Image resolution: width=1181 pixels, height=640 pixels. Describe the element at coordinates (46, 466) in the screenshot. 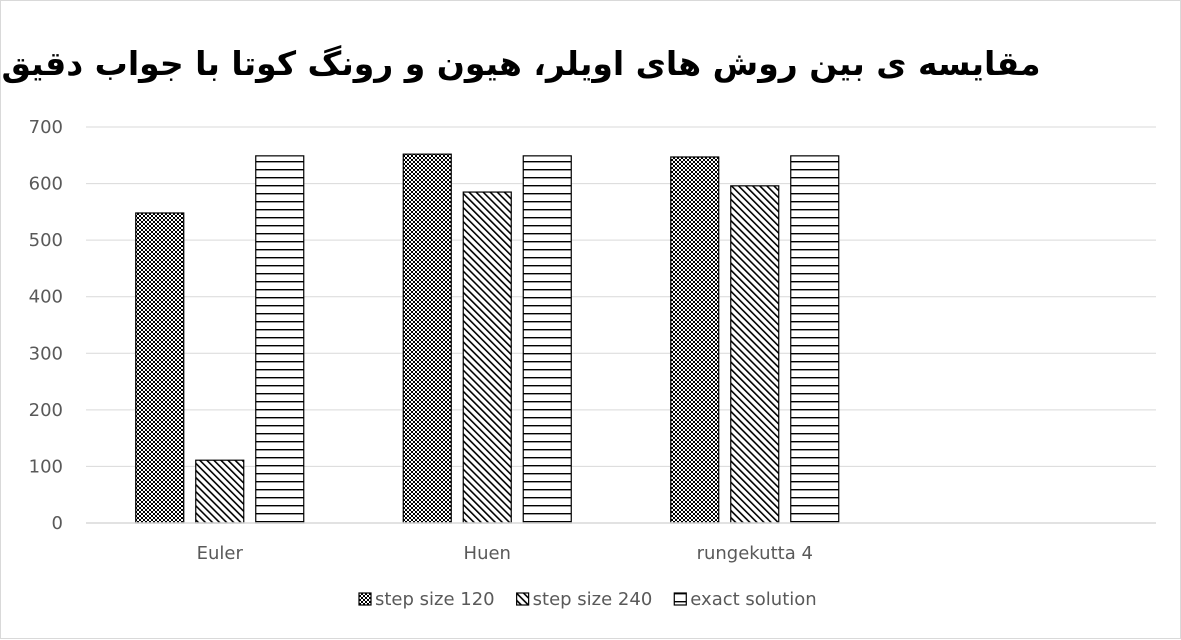

I see `y-tick-label: 100` at that location.